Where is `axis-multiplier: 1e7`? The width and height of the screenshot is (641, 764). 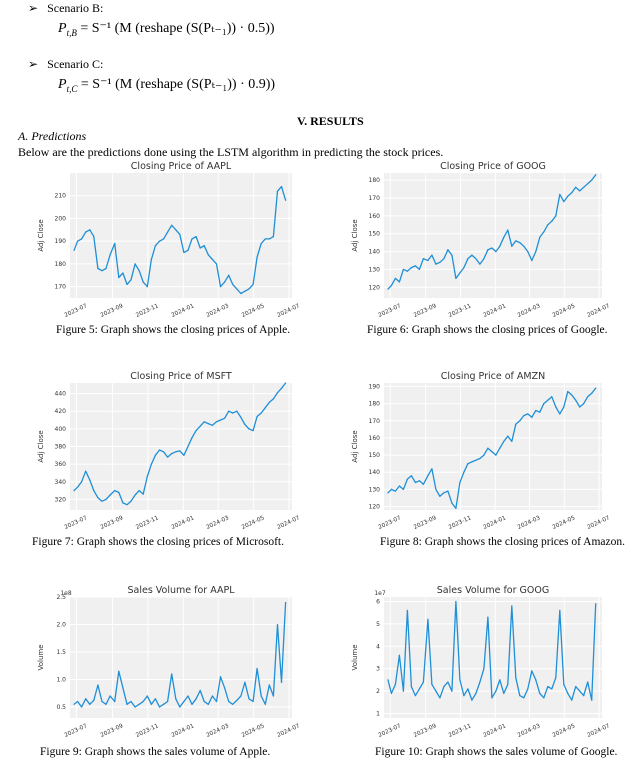 axis-multiplier: 1e7 is located at coordinates (380, 593).